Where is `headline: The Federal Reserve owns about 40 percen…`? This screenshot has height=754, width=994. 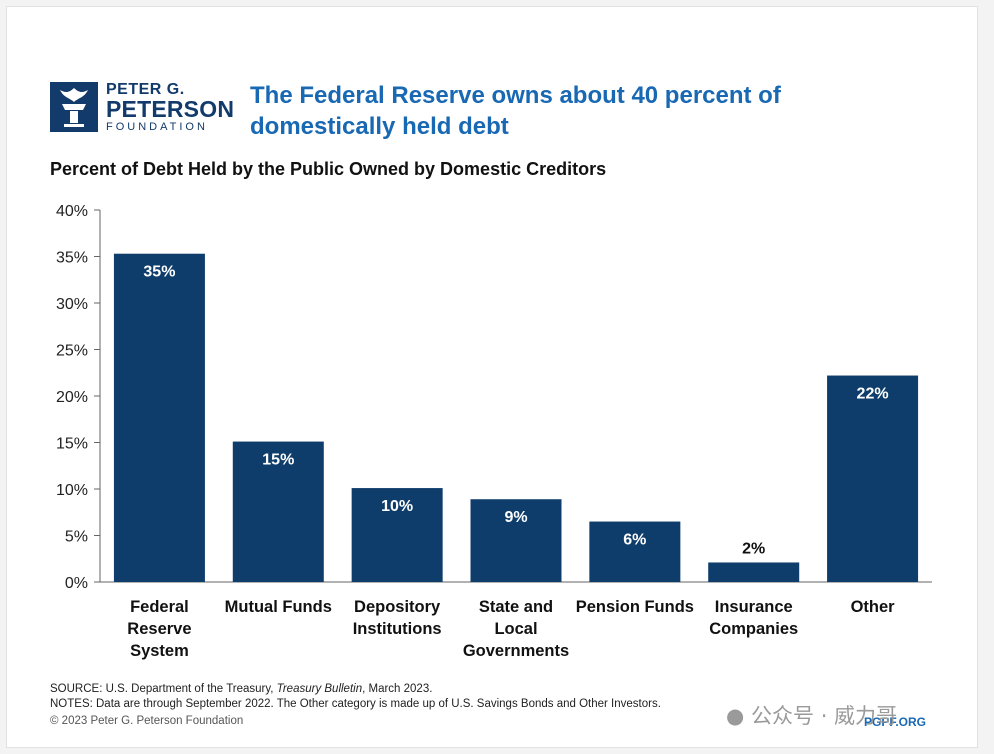 headline: The Federal Reserve owns about 40 percen… is located at coordinates (515, 111).